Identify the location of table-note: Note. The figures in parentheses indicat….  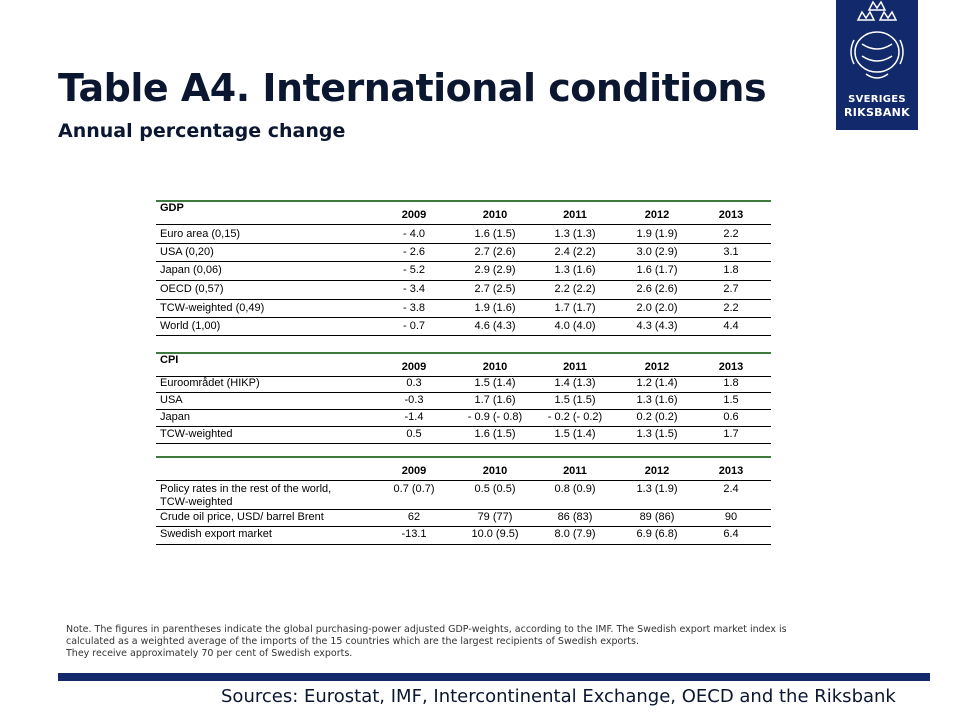
(504, 642).